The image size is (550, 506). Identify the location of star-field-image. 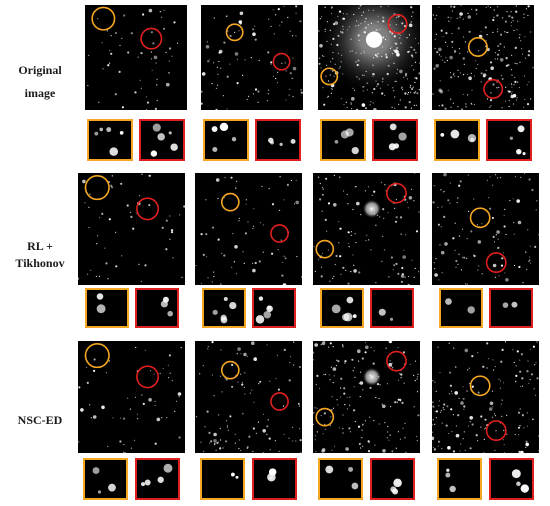
(369, 57).